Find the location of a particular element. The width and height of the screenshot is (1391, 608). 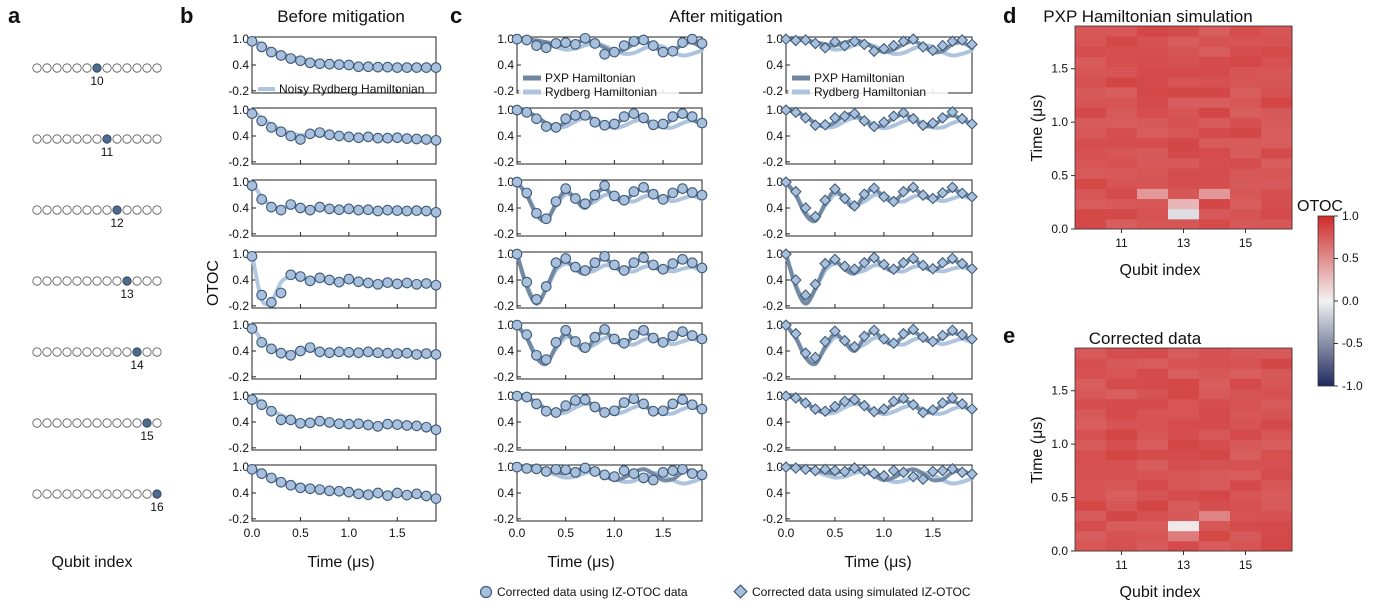

panel-e-xlabel: Qubit index is located at coordinates (1160, 592).